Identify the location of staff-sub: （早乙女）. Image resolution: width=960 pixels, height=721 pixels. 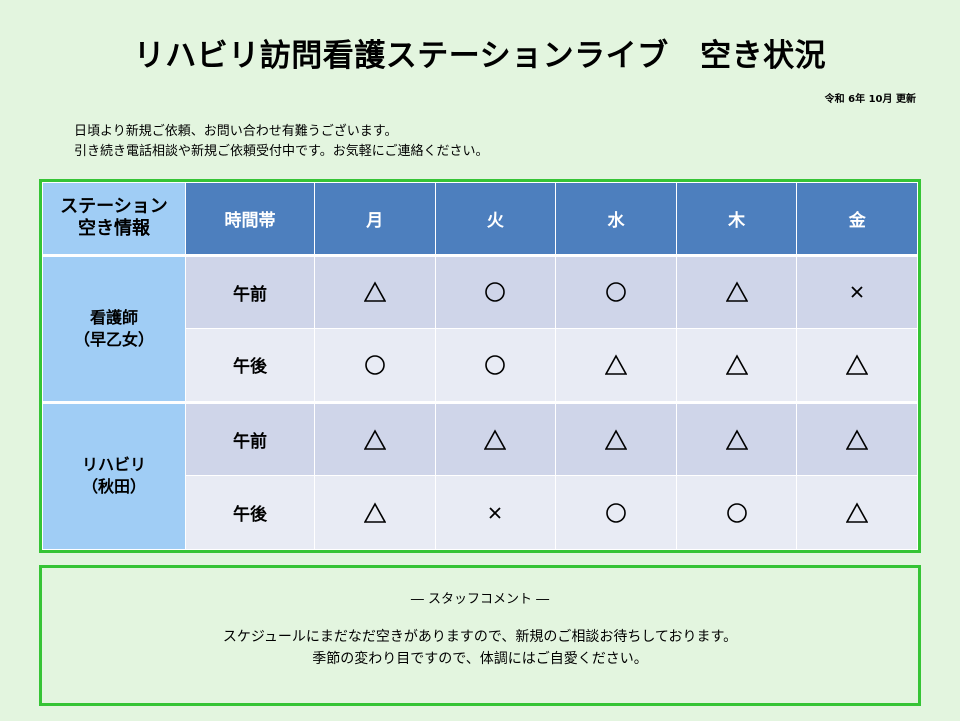
(113, 339).